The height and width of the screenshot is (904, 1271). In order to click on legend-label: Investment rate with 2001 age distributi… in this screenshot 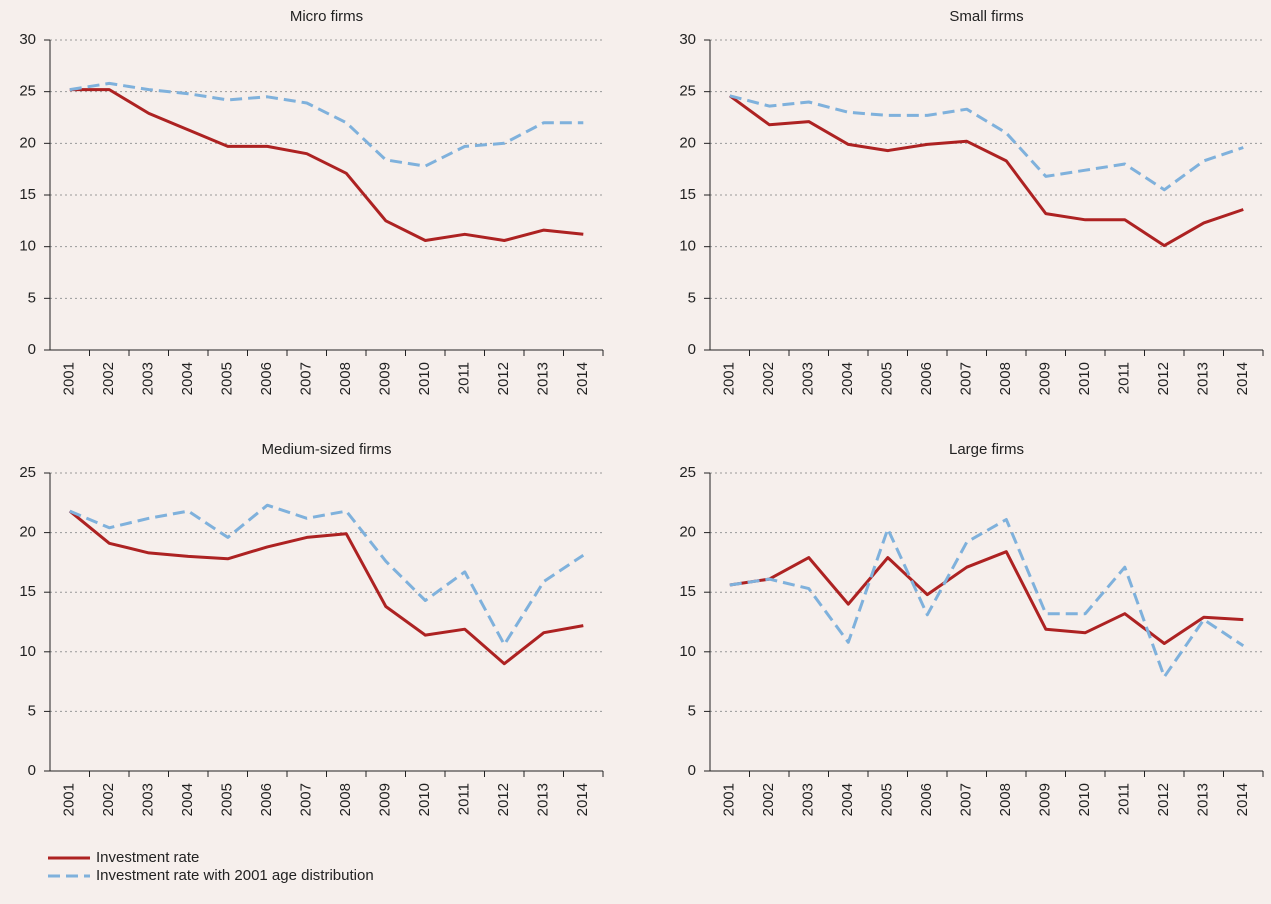, I will do `click(235, 875)`.